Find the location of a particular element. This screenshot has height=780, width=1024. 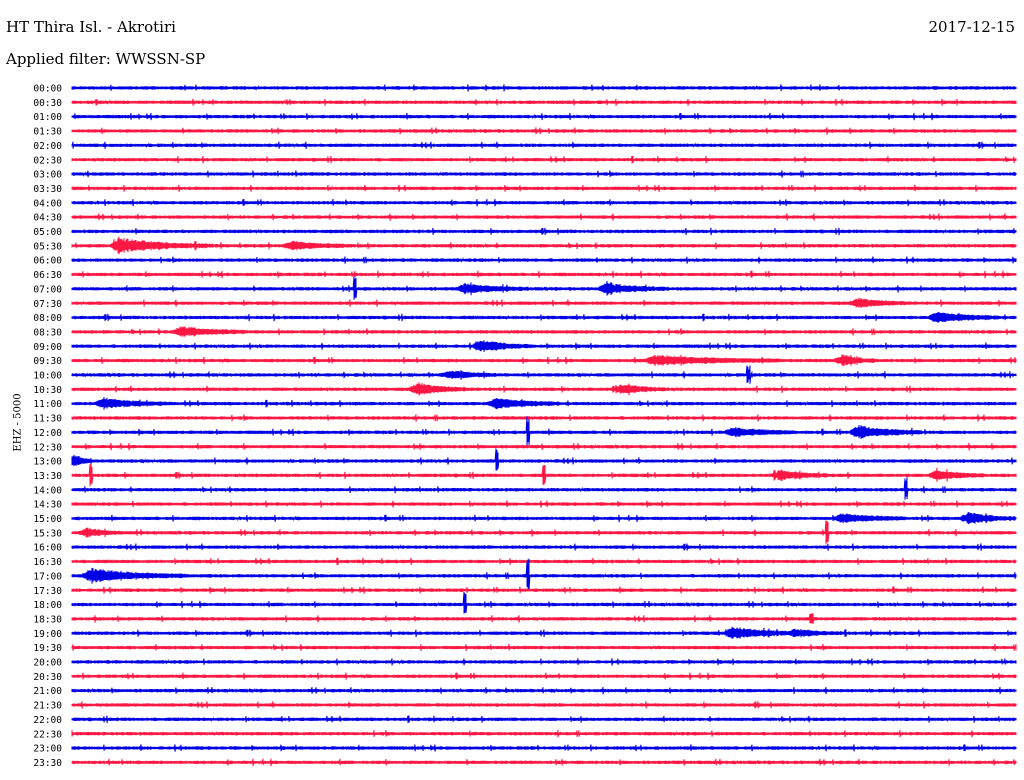

row-label: 19:00 is located at coordinates (47, 634).